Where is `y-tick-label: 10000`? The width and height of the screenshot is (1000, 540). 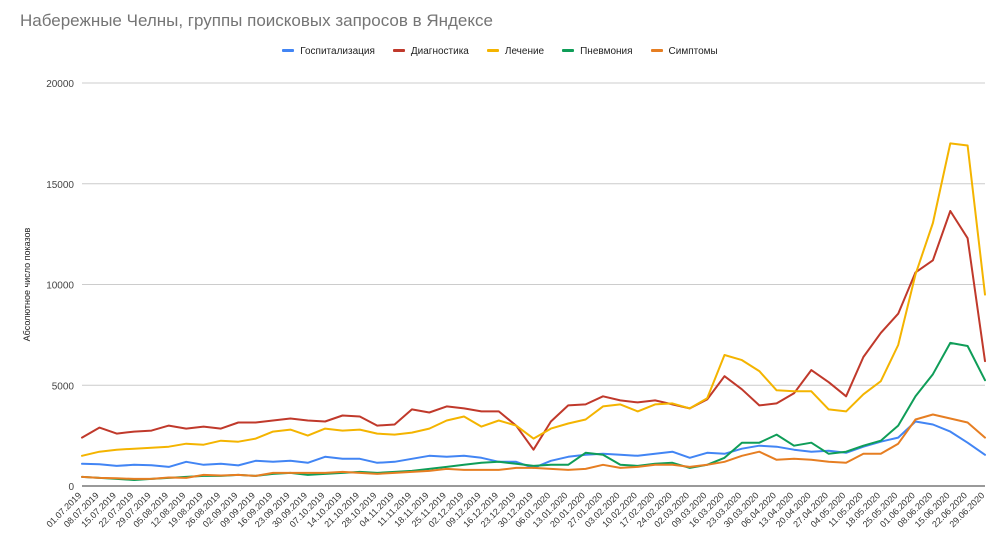
y-tick-label: 10000 is located at coordinates (60, 286).